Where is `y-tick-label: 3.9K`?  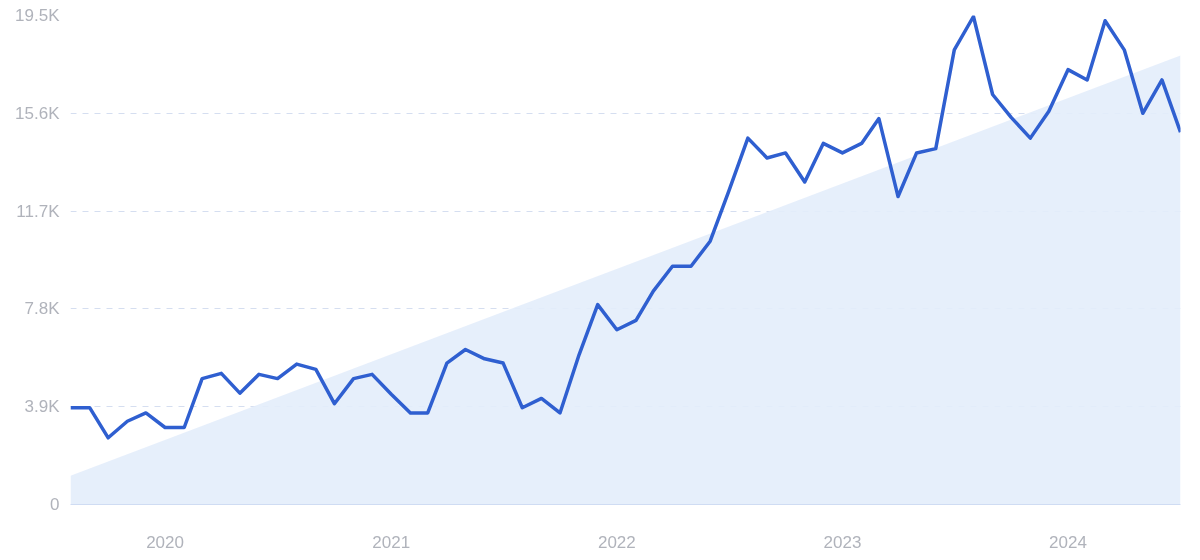
y-tick-label: 3.9K is located at coordinates (42, 407).